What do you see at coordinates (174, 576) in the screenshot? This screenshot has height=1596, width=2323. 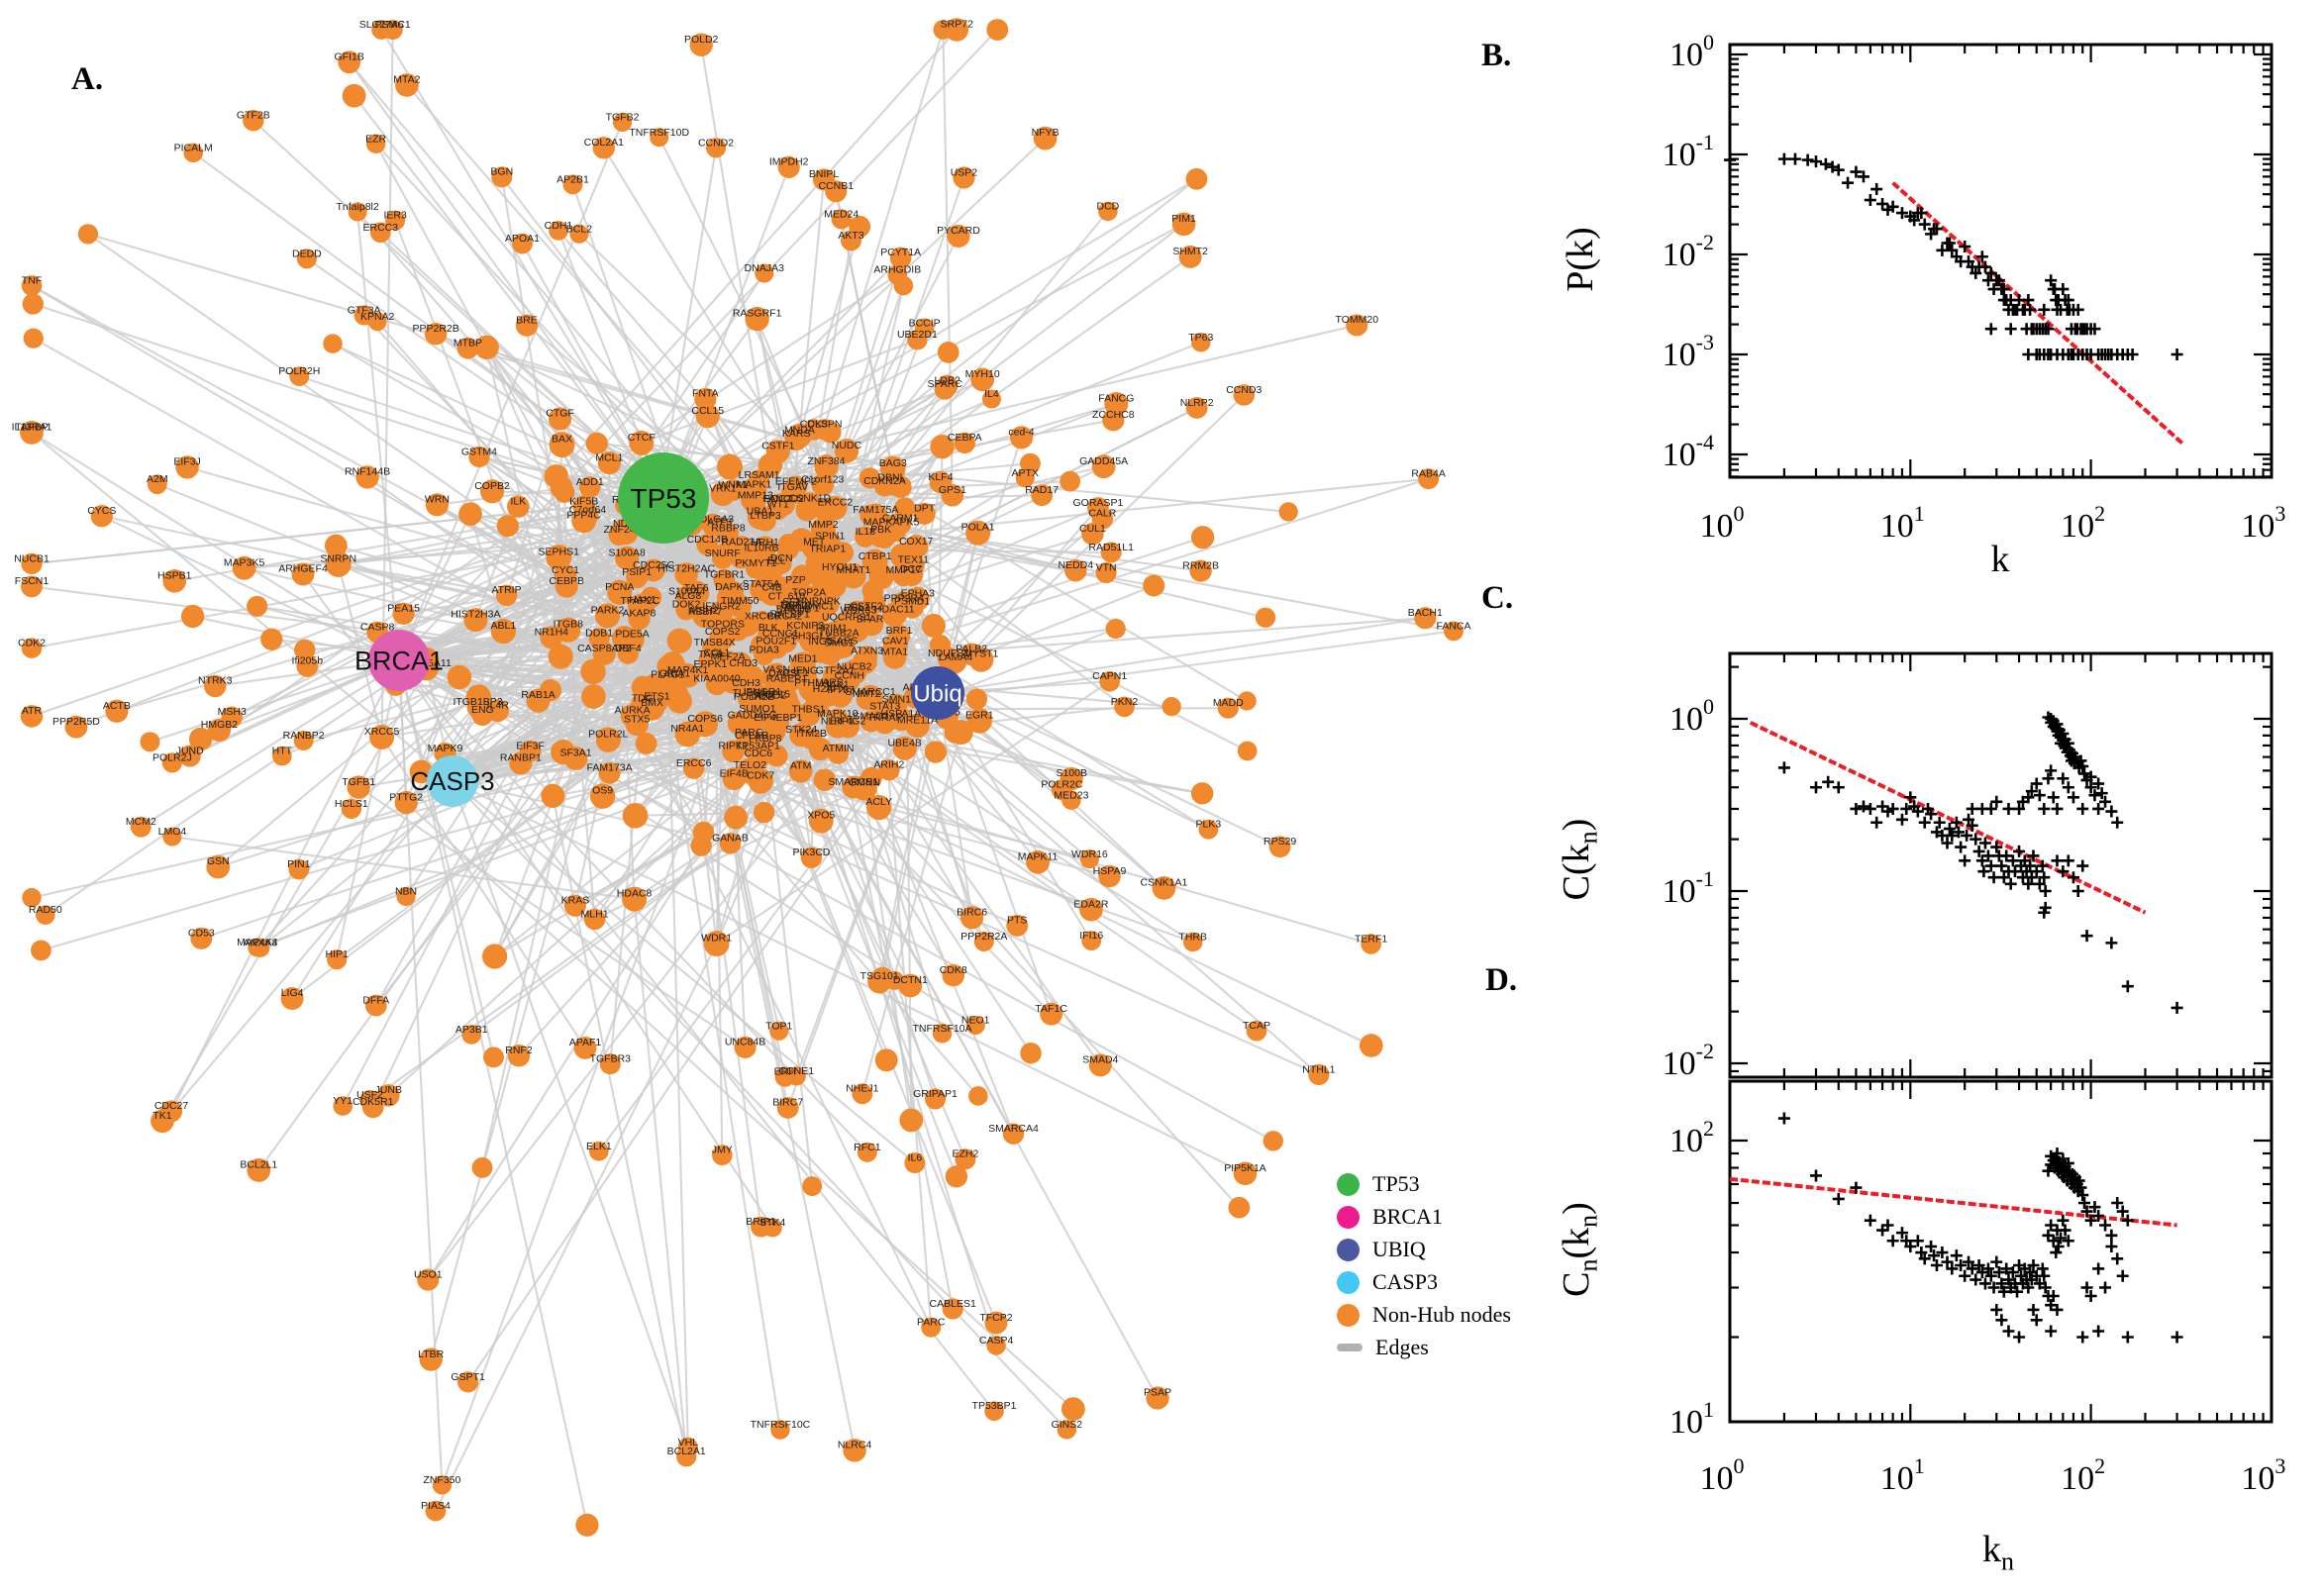 I see `node-label: HSPB1` at bounding box center [174, 576].